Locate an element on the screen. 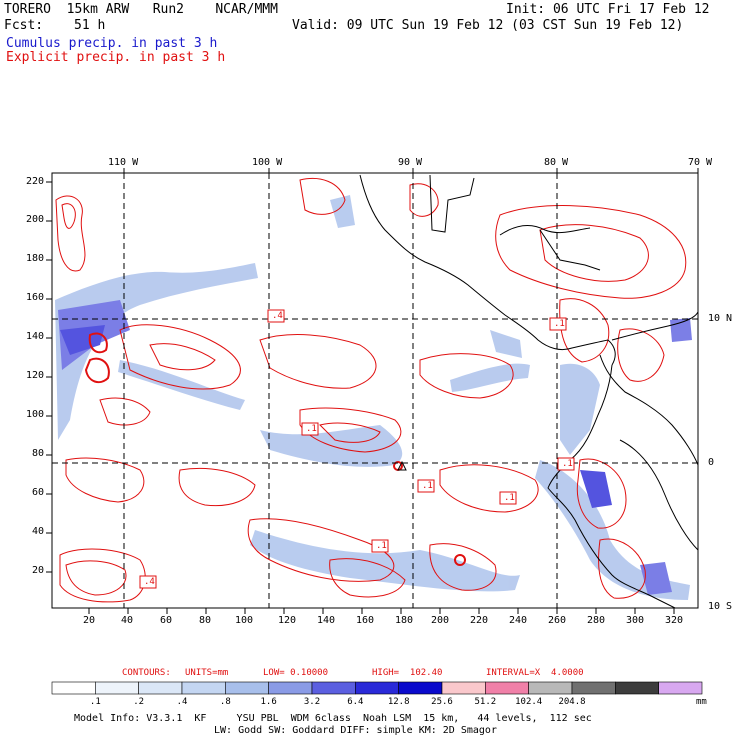  y-tick-label: 20 is located at coordinates (38, 570).